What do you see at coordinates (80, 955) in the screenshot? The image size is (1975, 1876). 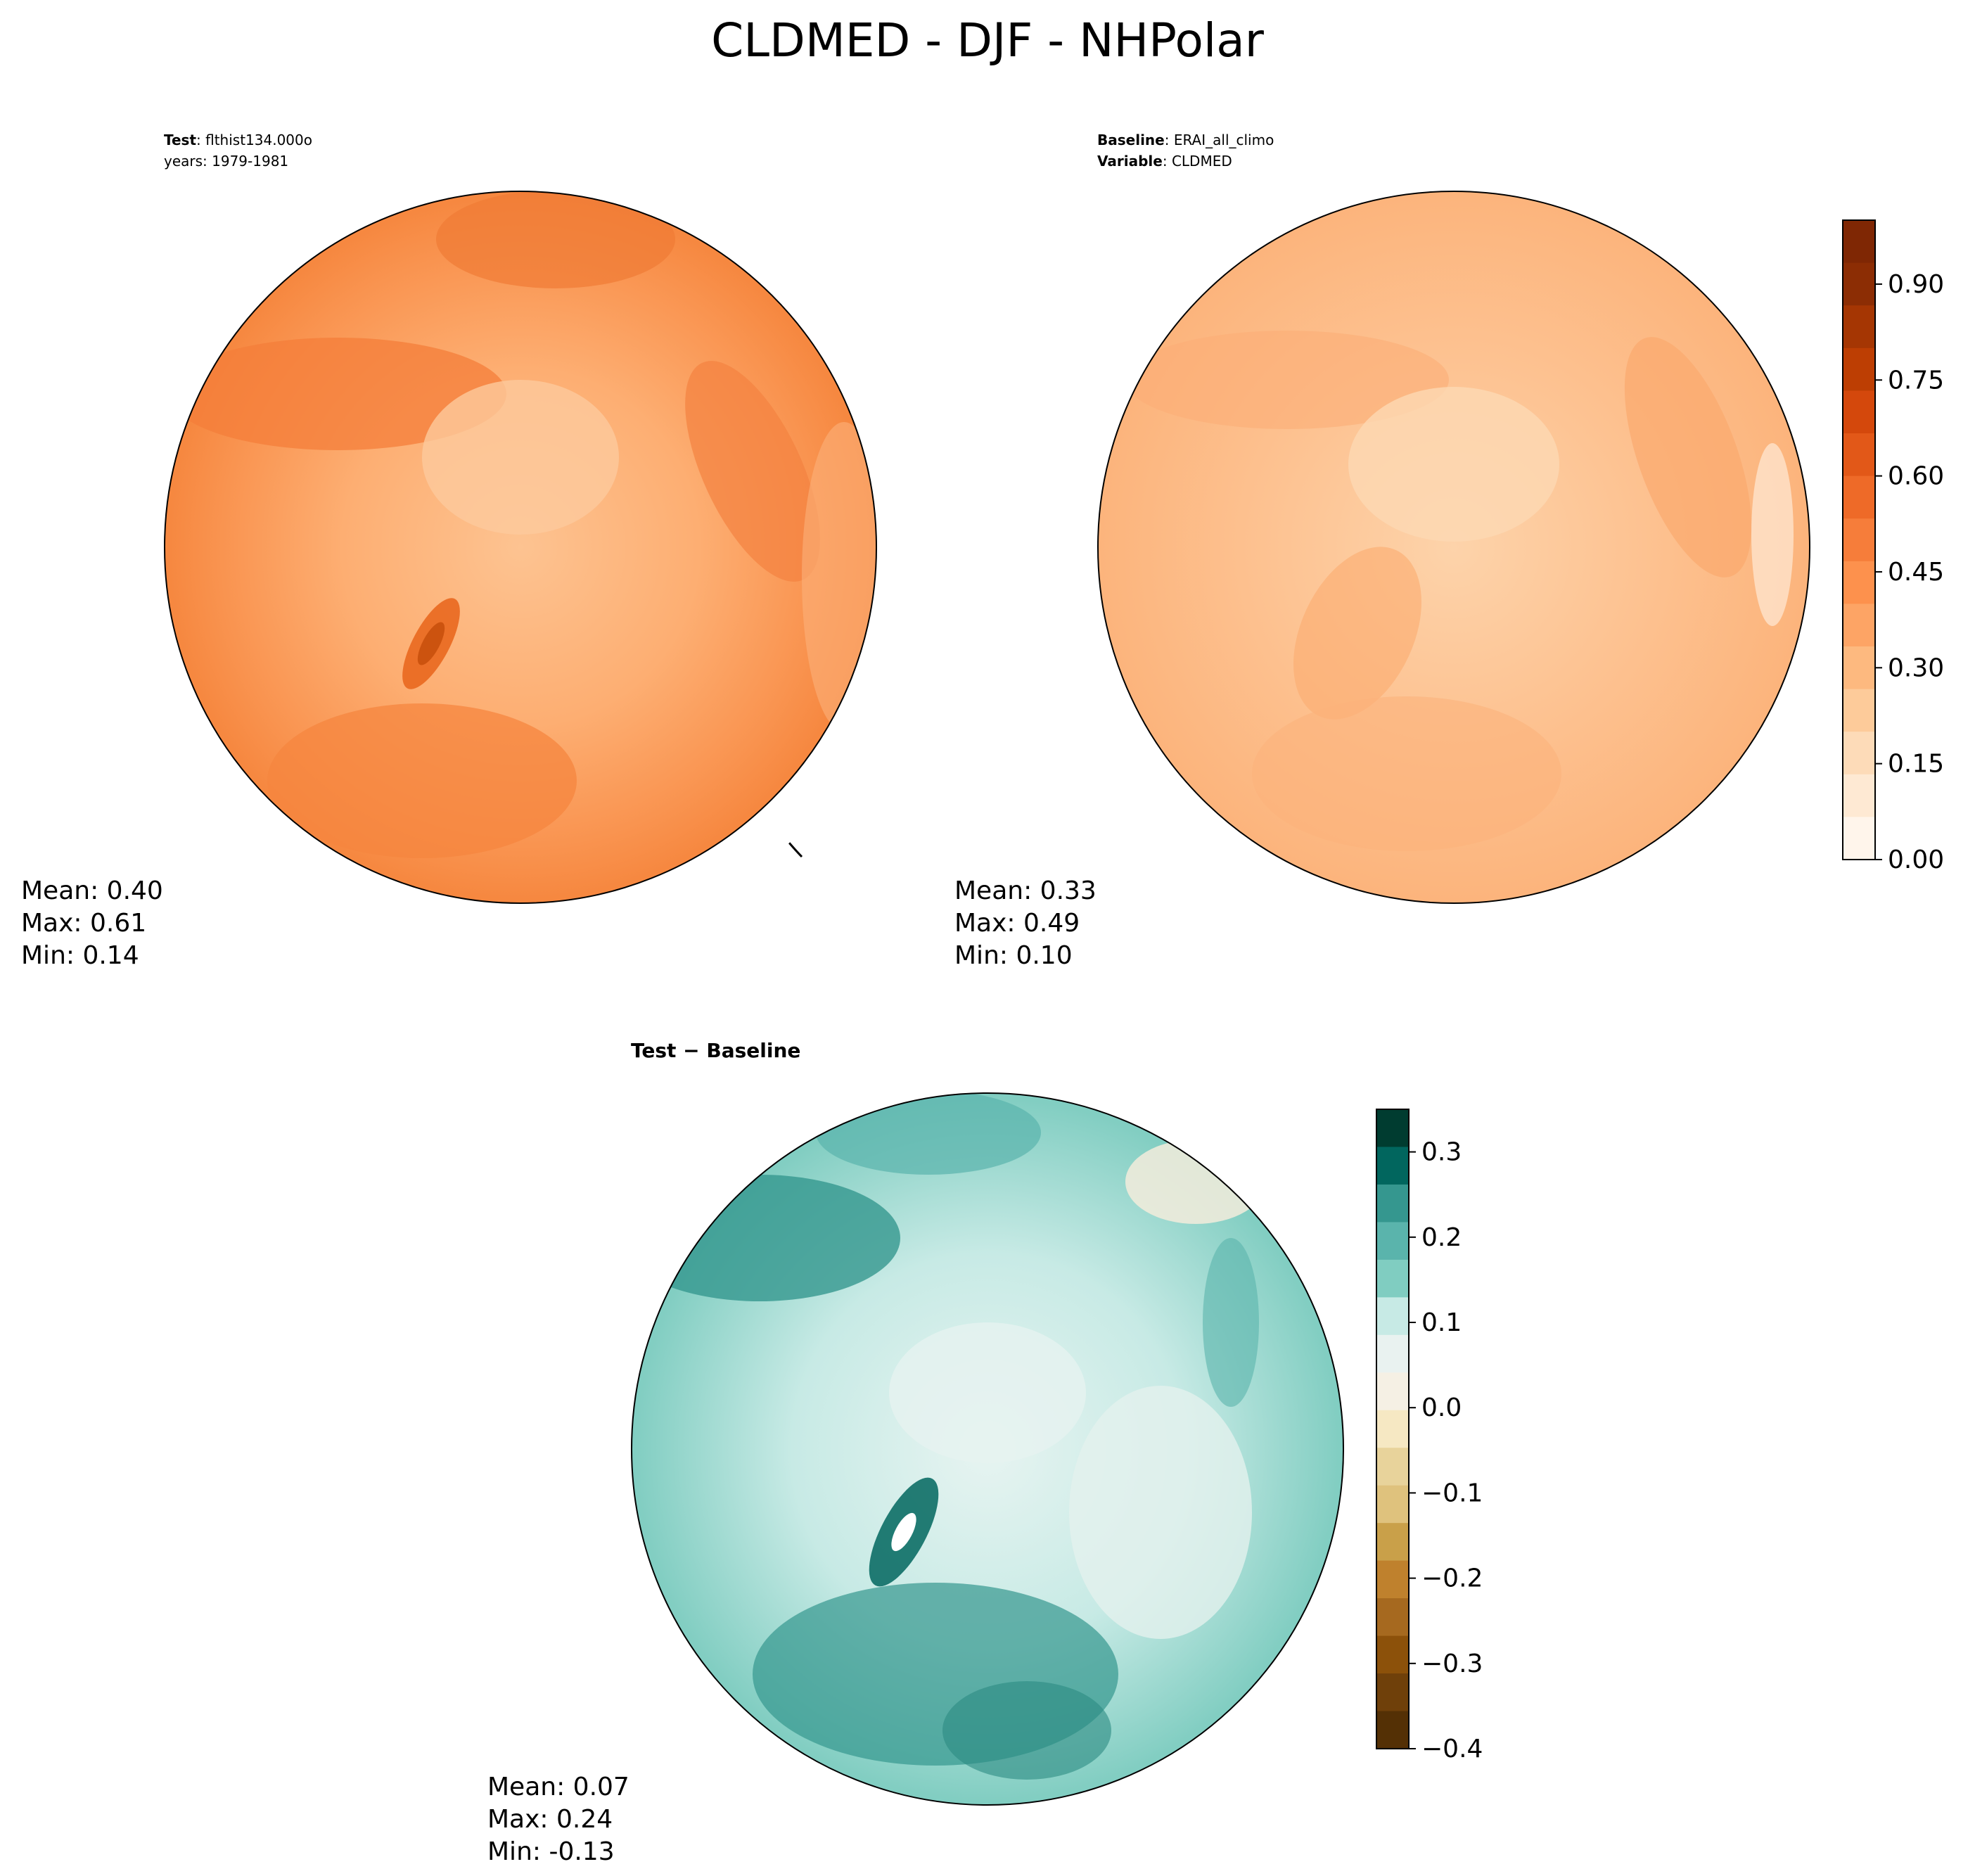 I see `test-min: Min: 0.14` at bounding box center [80, 955].